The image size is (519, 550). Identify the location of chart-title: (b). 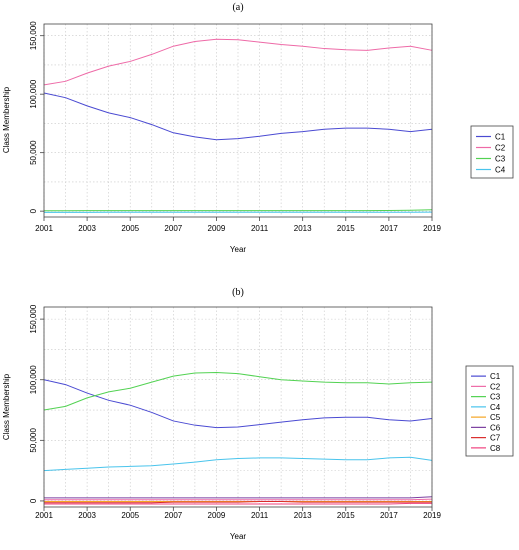
(238, 292).